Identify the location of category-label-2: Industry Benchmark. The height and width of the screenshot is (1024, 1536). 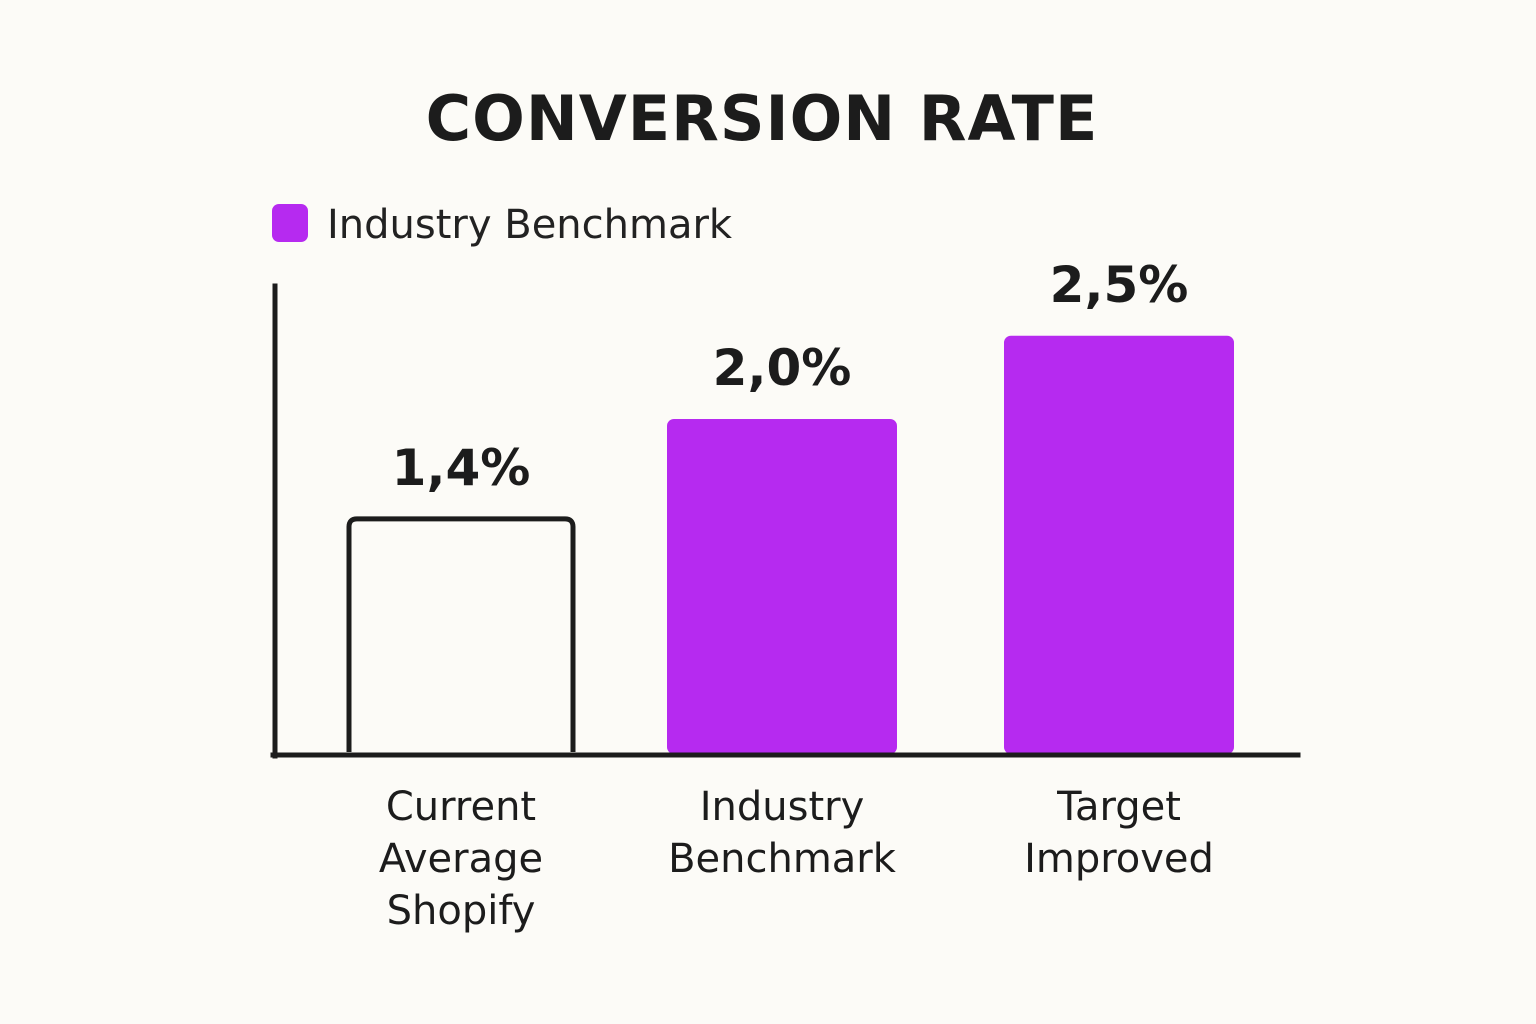
(782, 833).